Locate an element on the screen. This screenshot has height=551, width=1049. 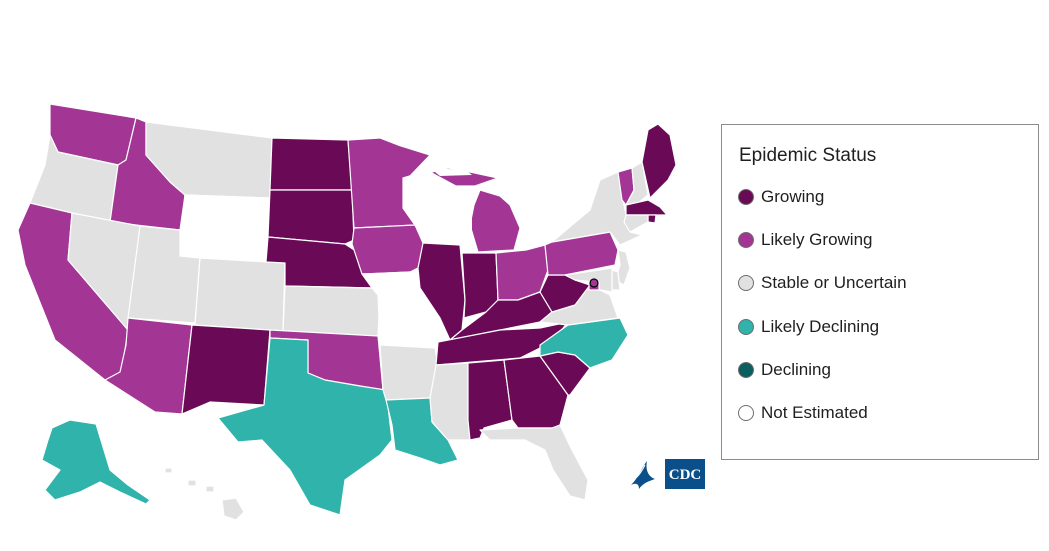
state-texas is located at coordinates (305, 426).